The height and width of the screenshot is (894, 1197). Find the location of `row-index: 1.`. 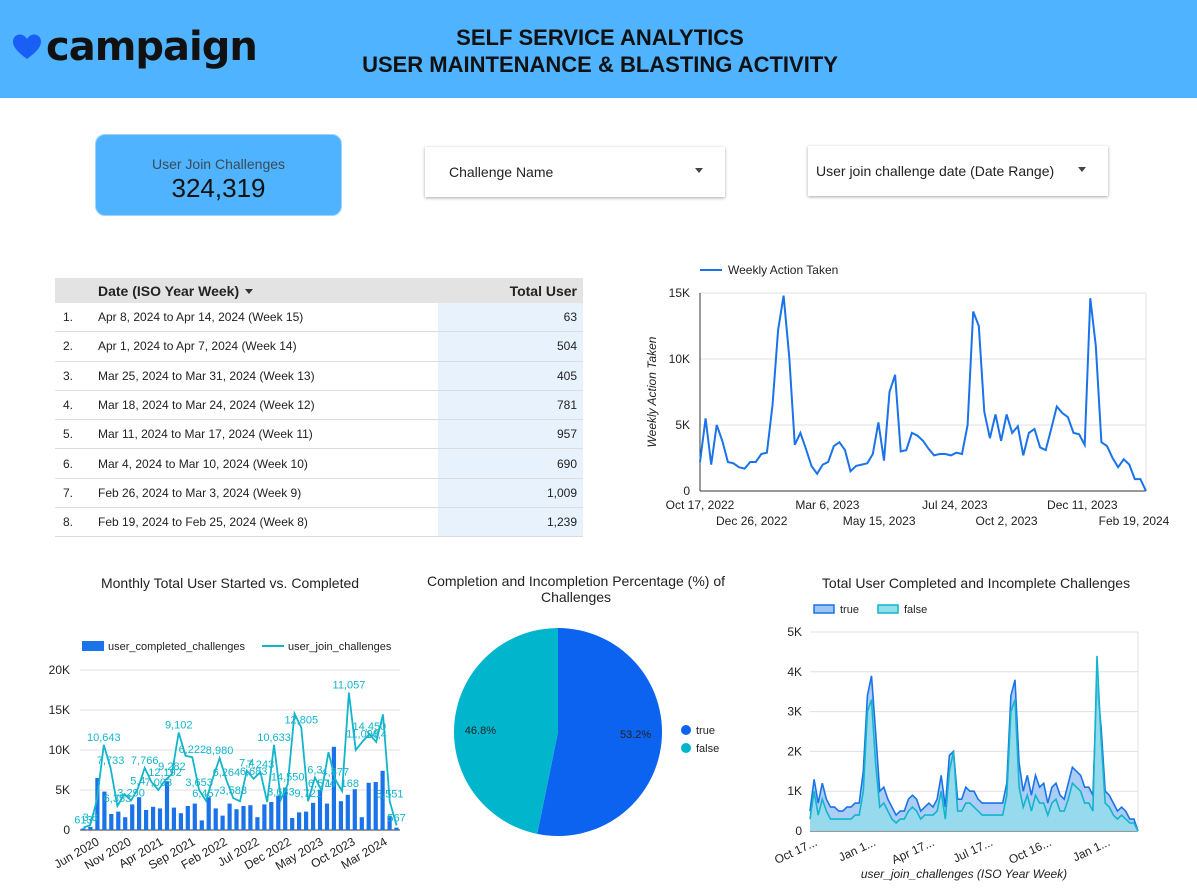

row-index: 1. is located at coordinates (68, 317).